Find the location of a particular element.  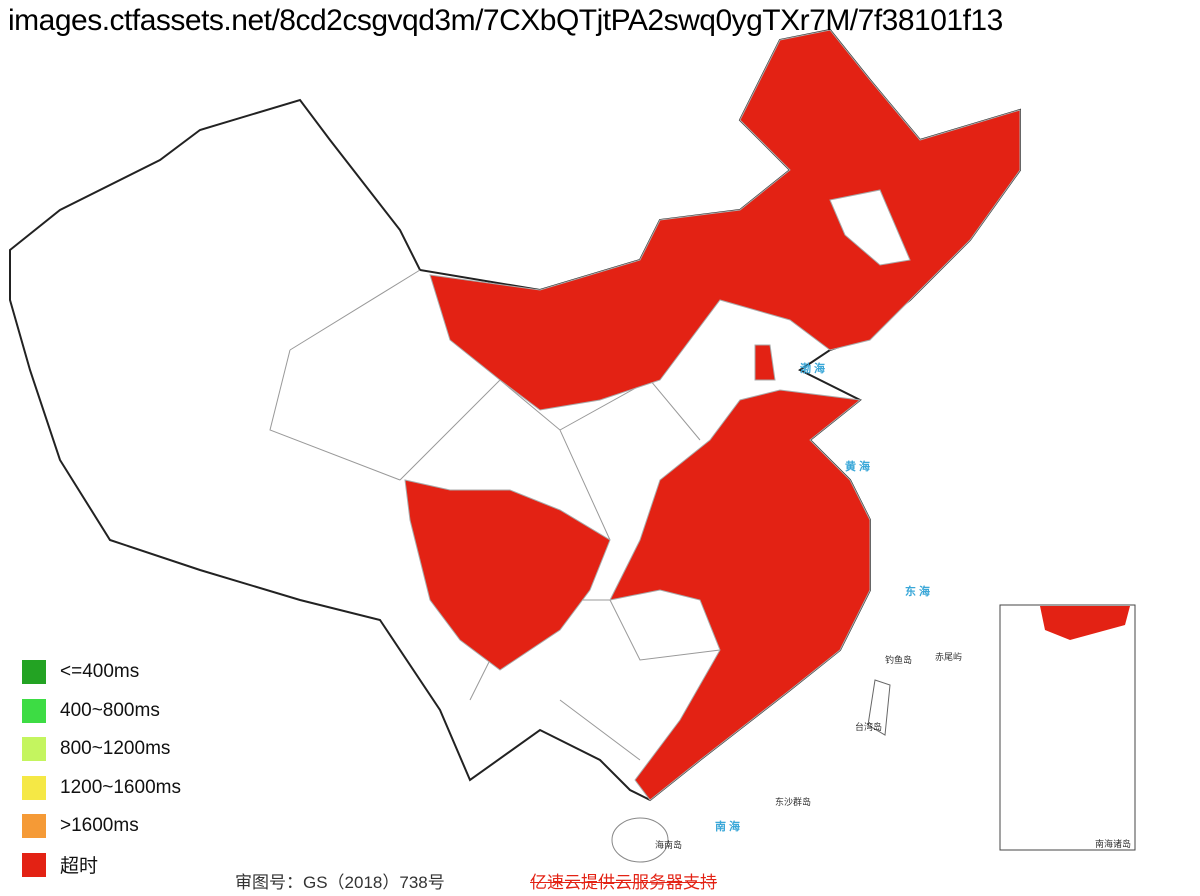

legend-item: 1200~1600ms is located at coordinates (101, 788).